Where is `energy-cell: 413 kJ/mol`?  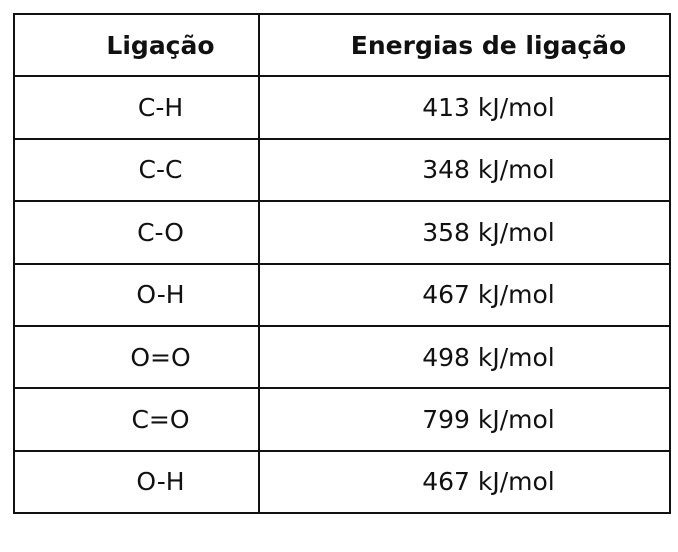 energy-cell: 413 kJ/mol is located at coordinates (464, 107).